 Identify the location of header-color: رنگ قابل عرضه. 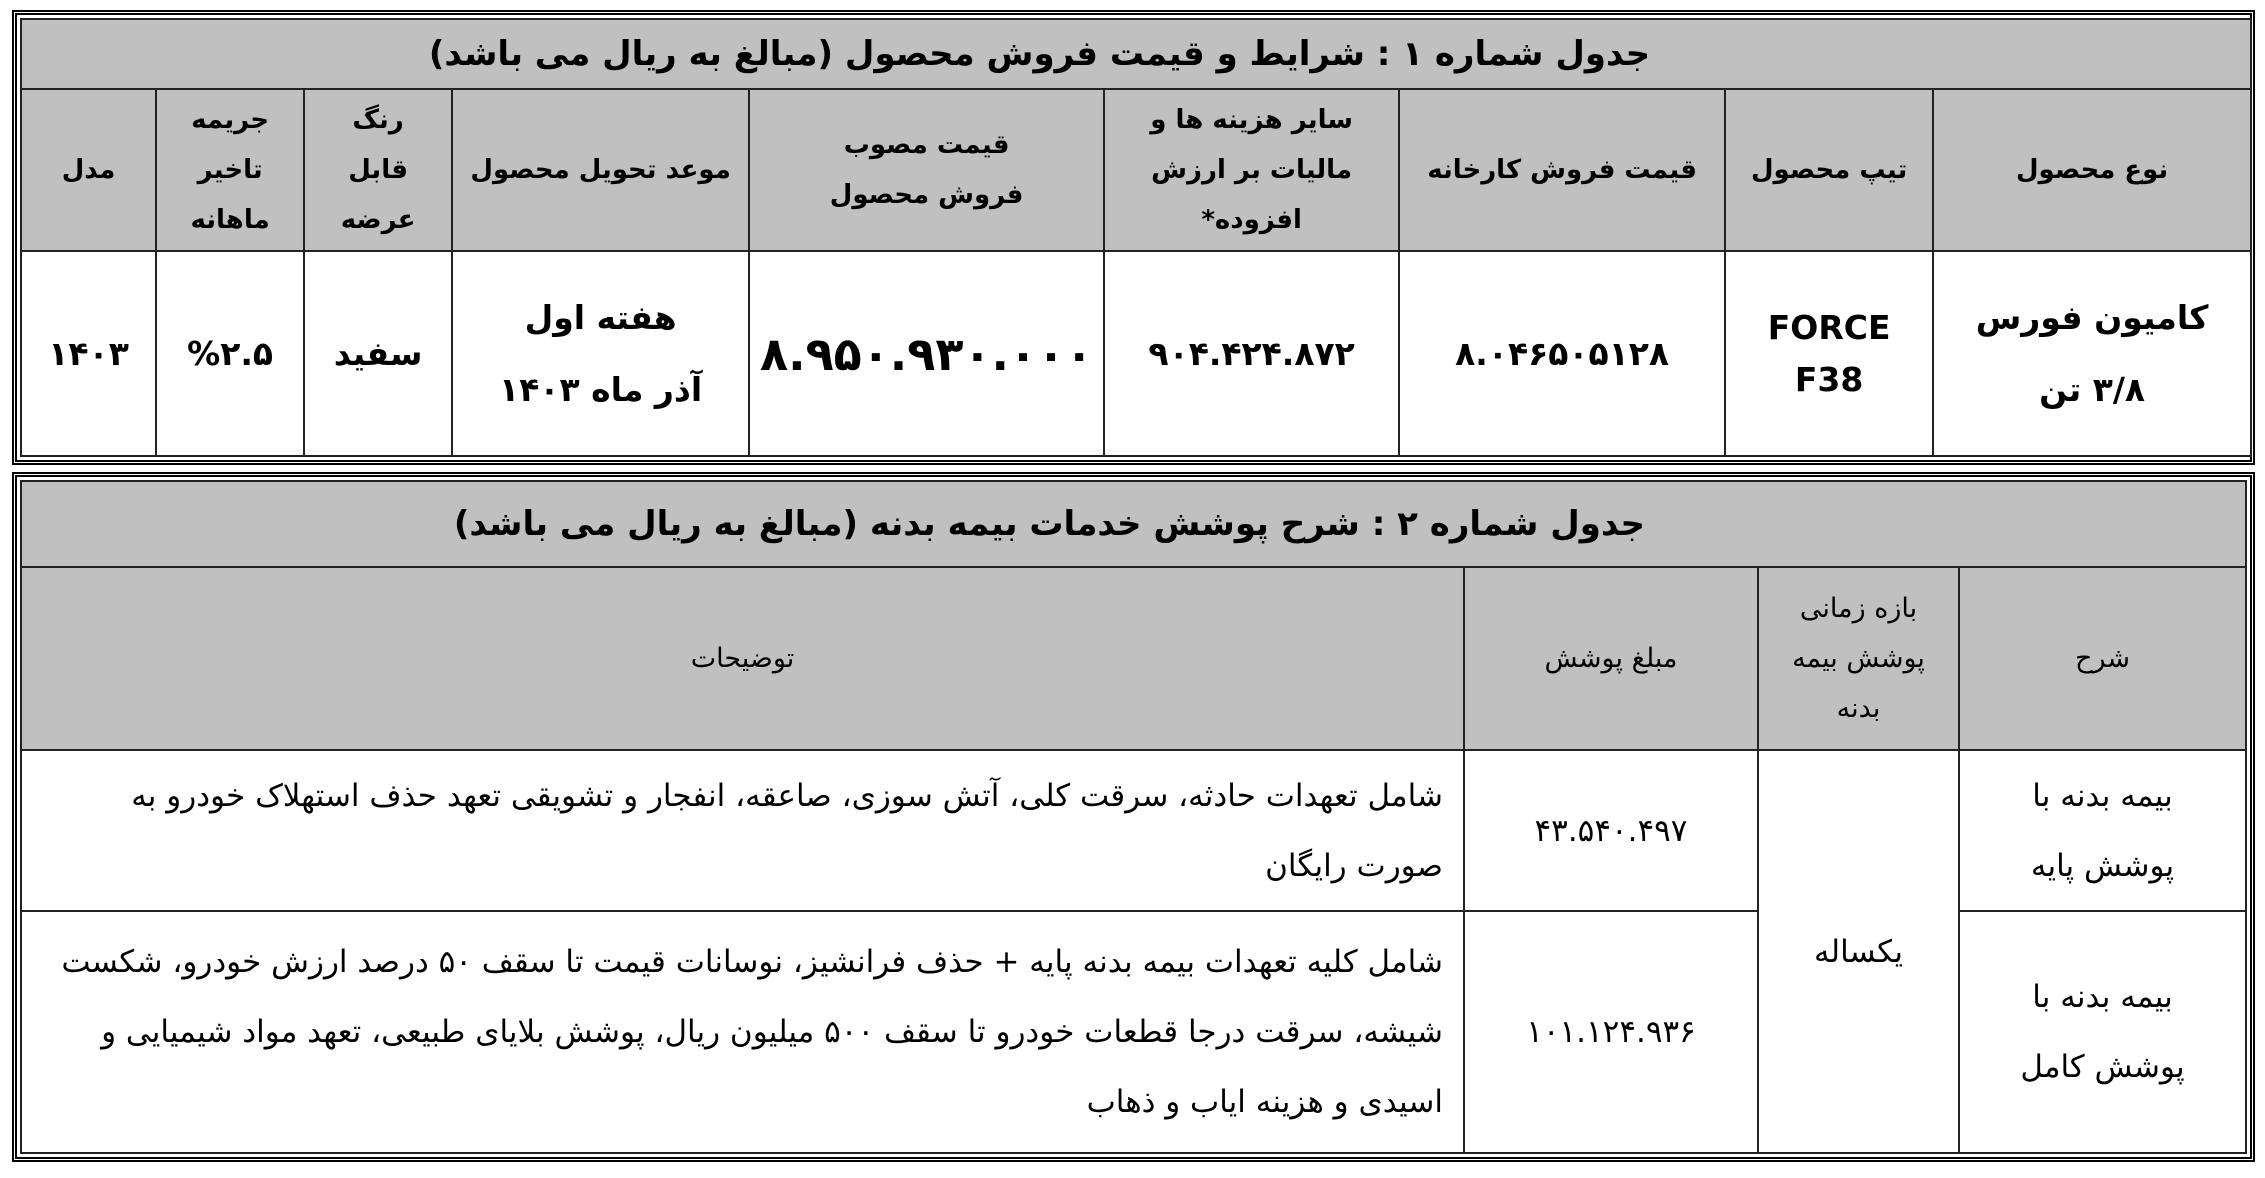
(378, 170).